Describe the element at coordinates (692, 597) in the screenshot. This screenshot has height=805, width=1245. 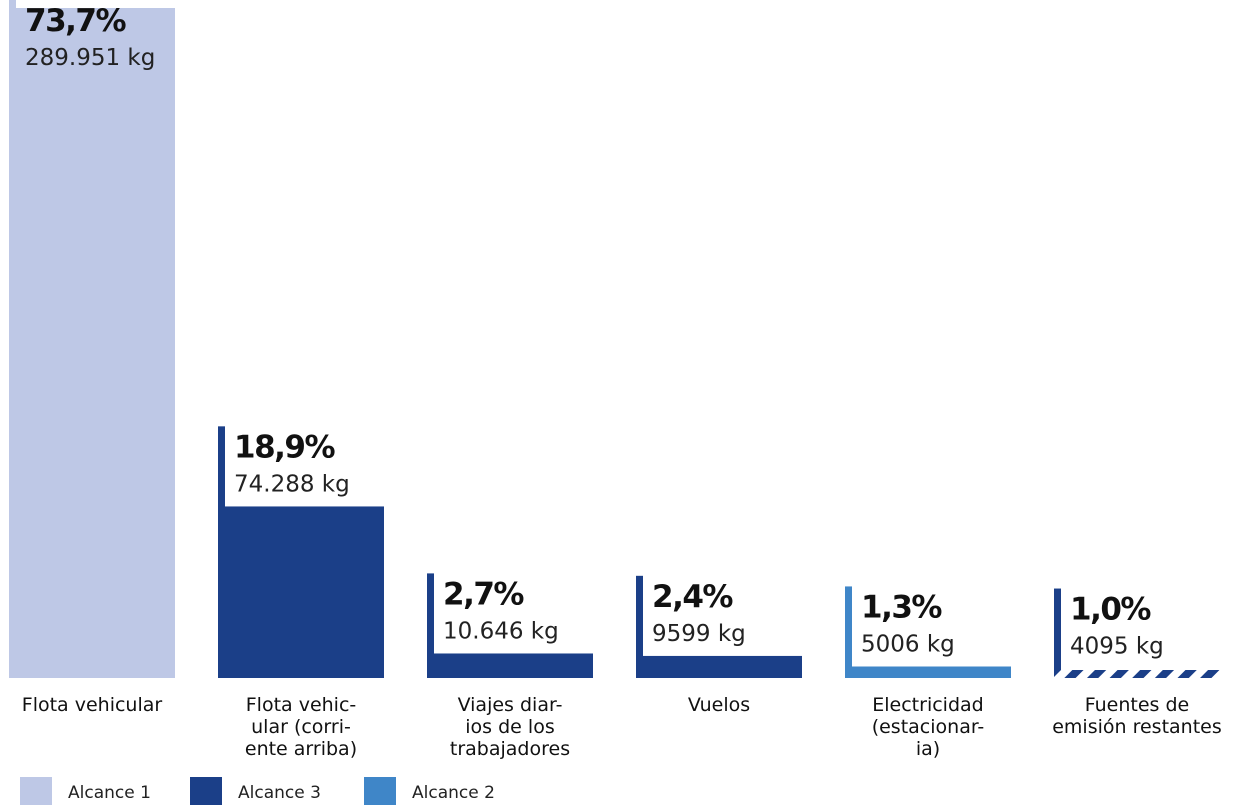
I see `percent-label: 2,4%` at that location.